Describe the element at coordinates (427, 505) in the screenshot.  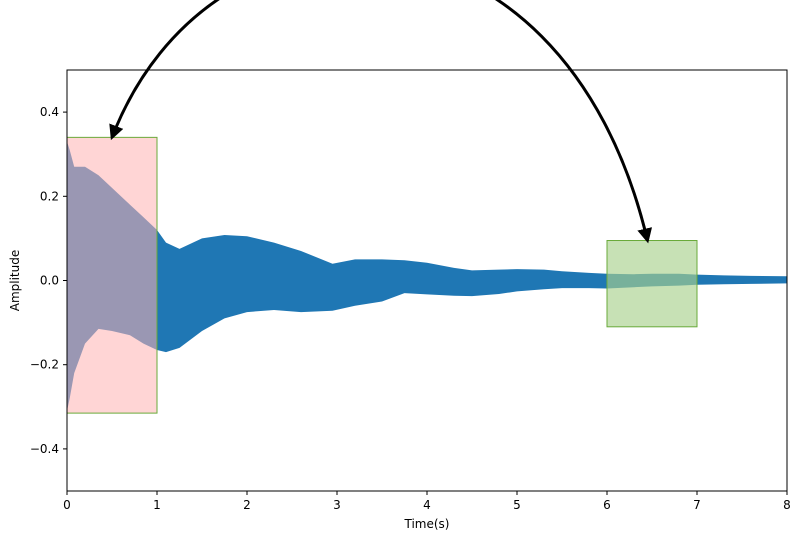
I see `x-tick-label: 4` at that location.